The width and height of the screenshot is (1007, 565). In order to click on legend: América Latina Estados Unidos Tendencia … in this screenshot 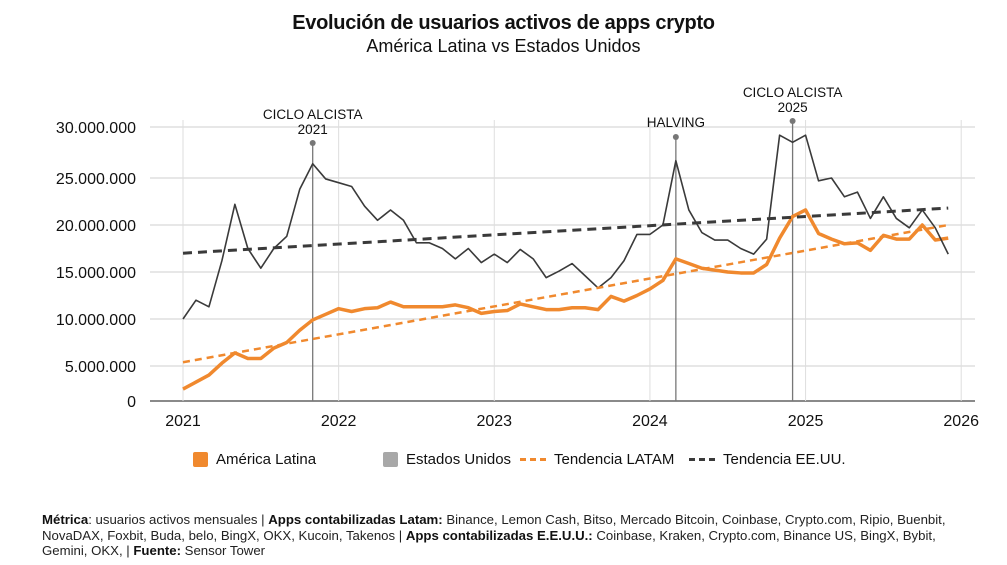, I will do `click(503, 462)`.